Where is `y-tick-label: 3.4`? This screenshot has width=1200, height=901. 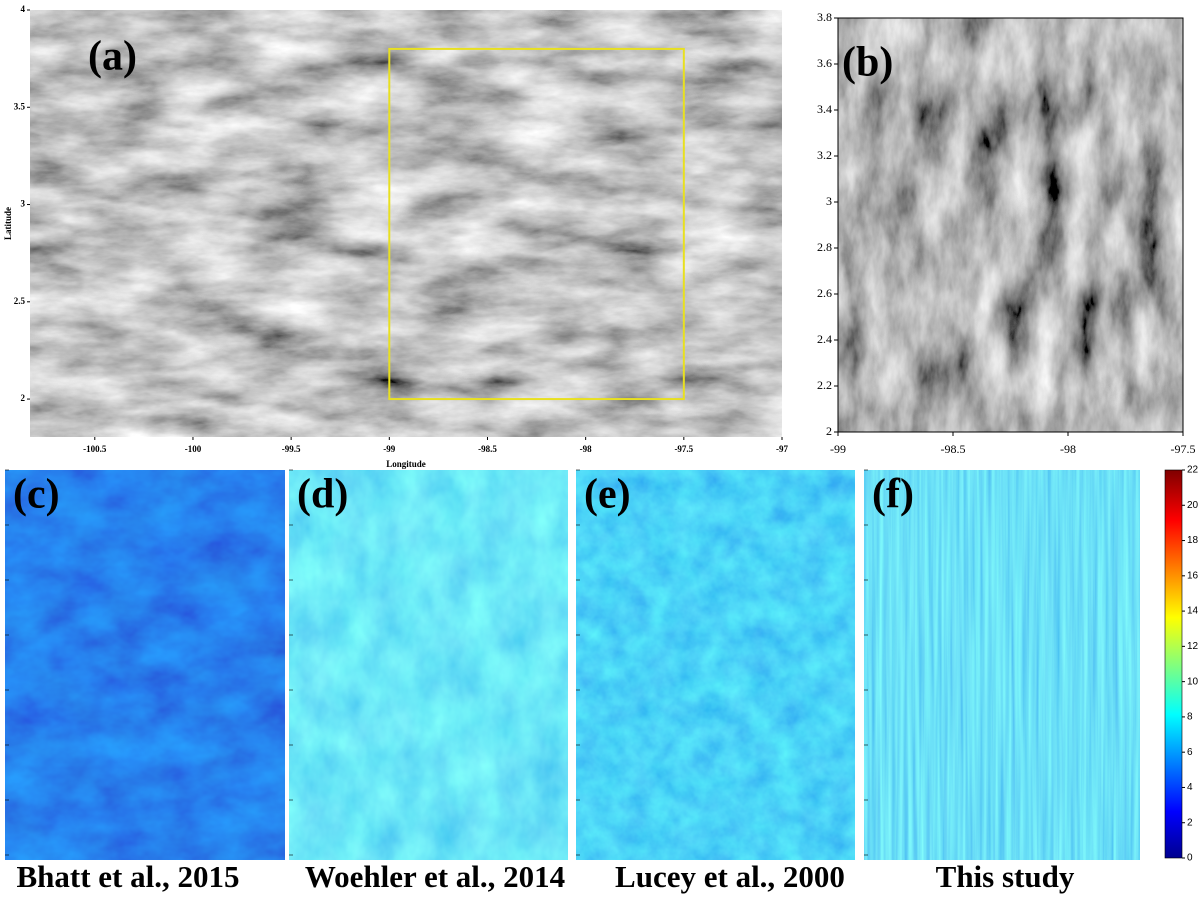 y-tick-label: 3.4 is located at coordinates (824, 109).